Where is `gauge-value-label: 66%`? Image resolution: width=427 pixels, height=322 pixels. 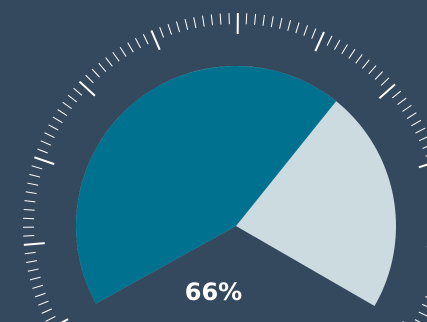
gauge-value-label: 66% is located at coordinates (213, 292).